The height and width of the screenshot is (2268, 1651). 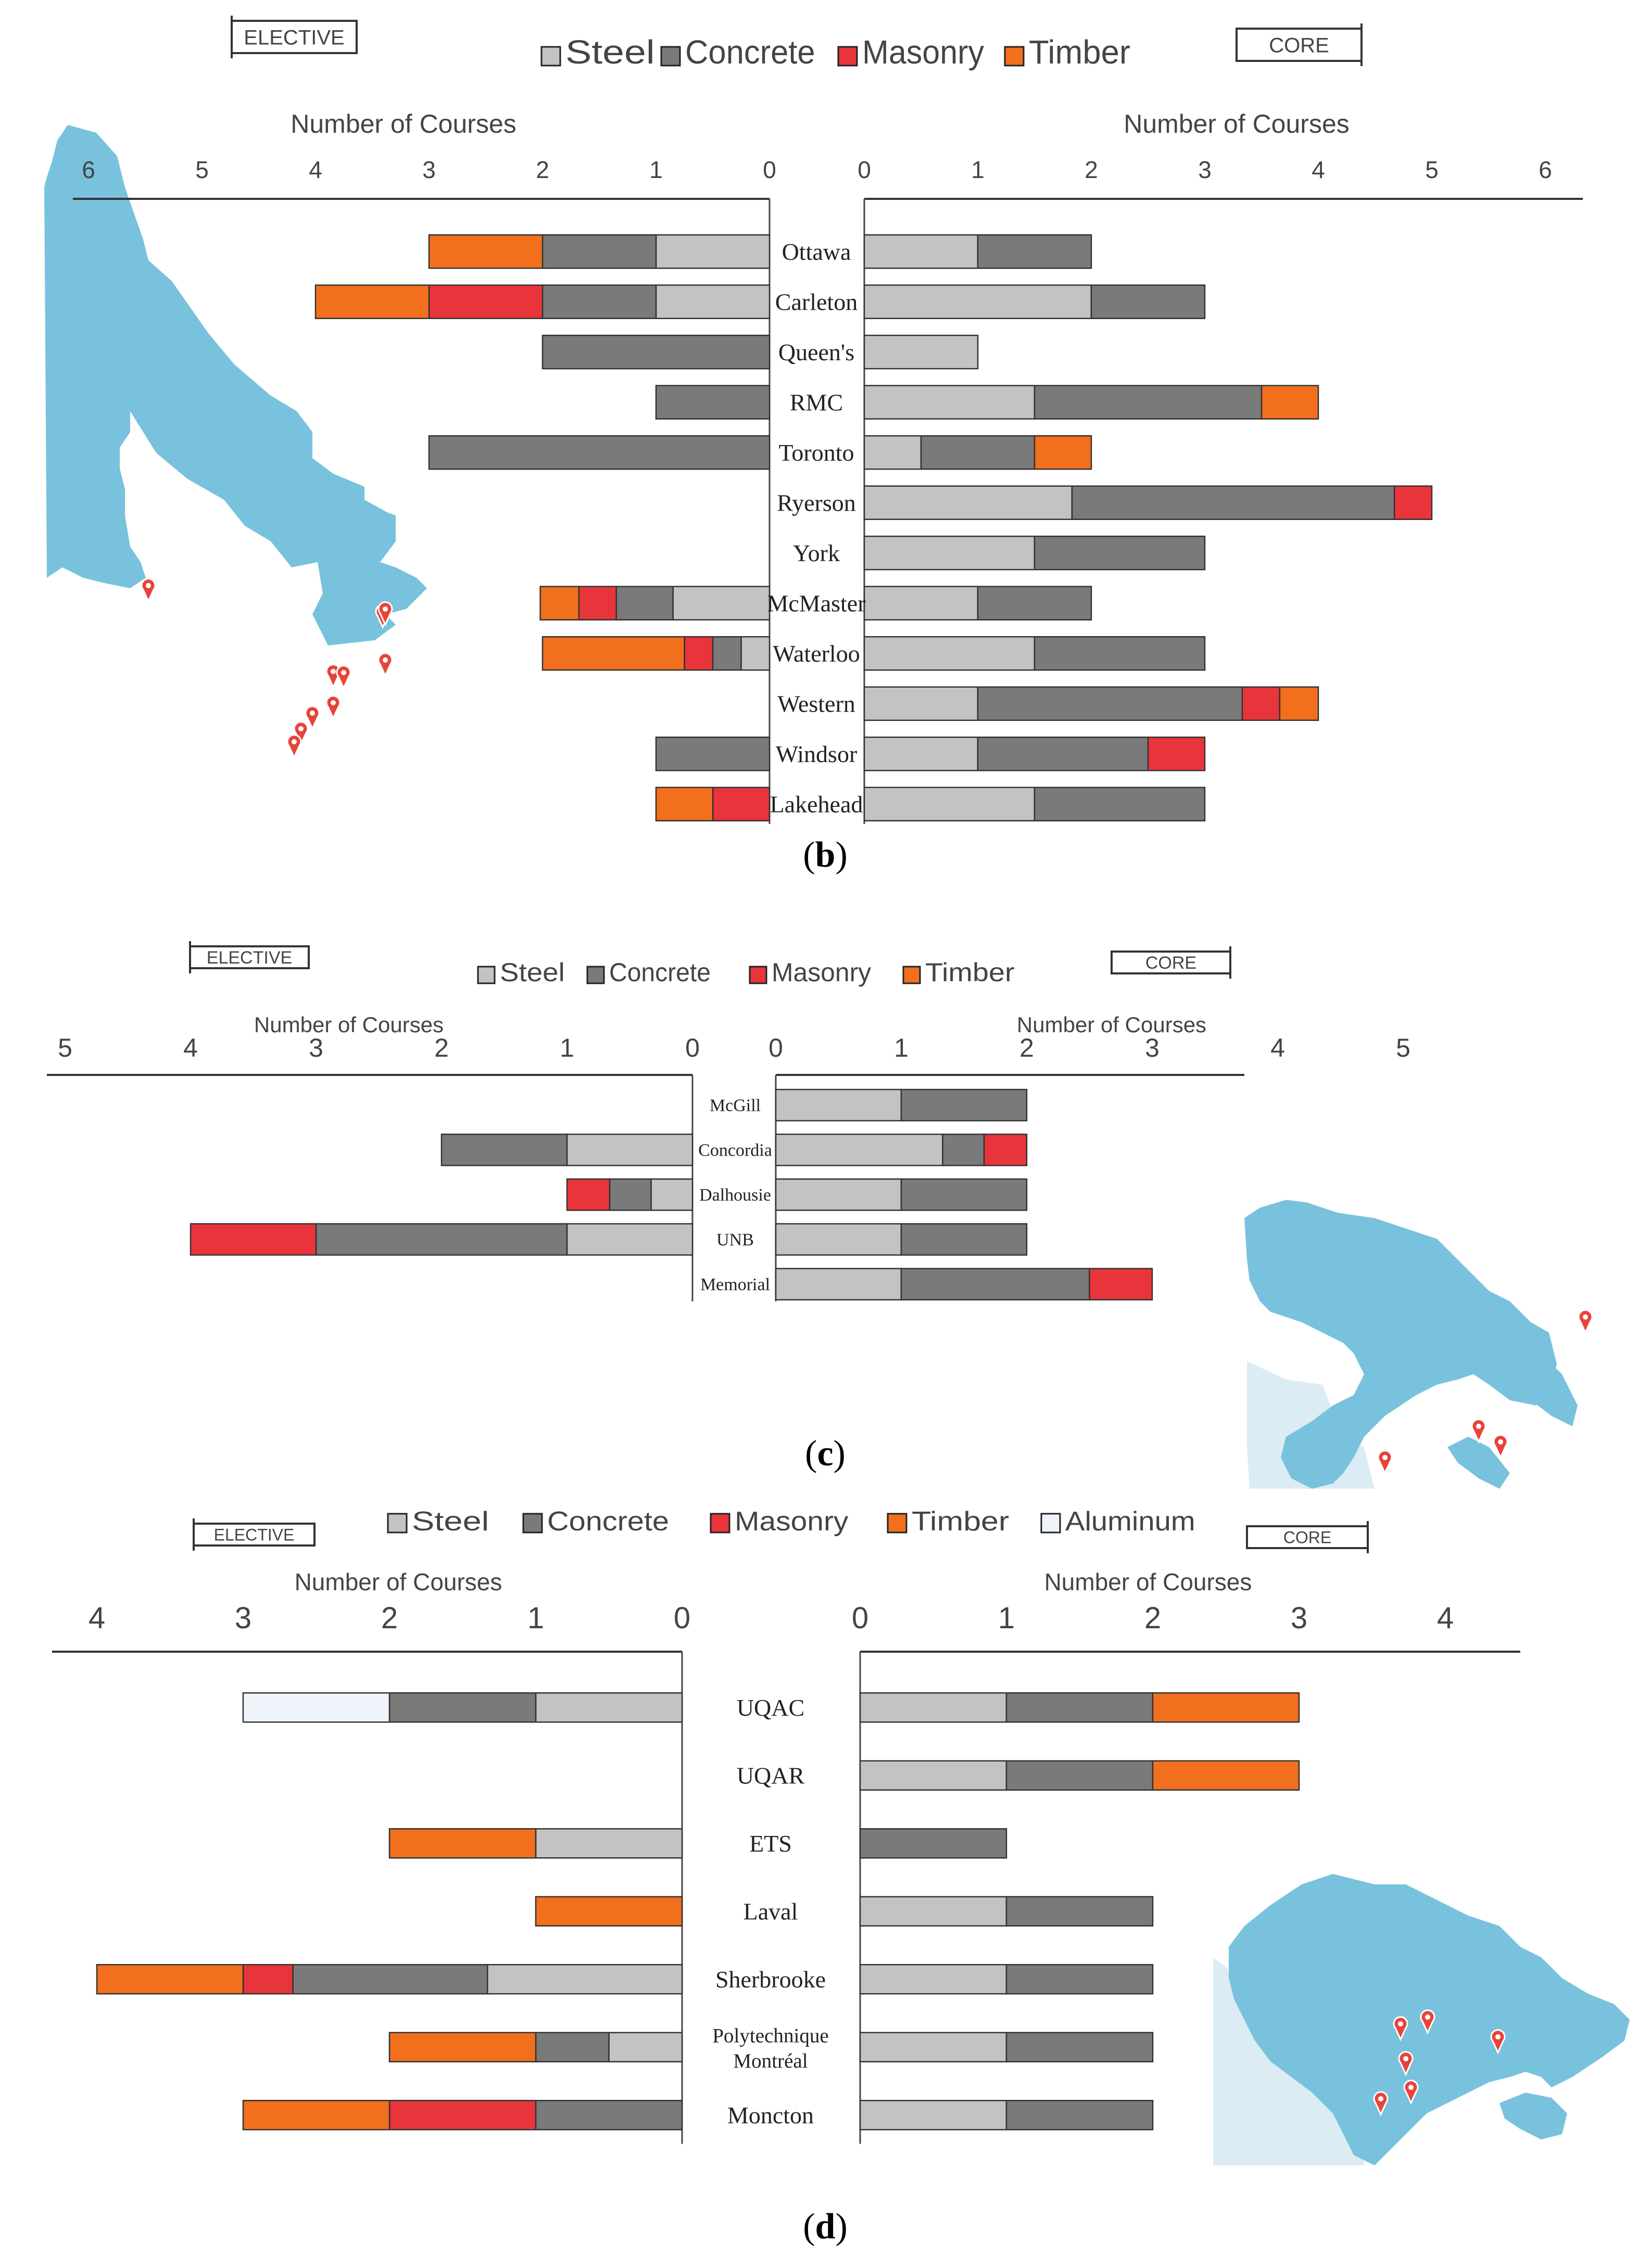 What do you see at coordinates (536, 1618) in the screenshot?
I see `left-tick-label: 1` at bounding box center [536, 1618].